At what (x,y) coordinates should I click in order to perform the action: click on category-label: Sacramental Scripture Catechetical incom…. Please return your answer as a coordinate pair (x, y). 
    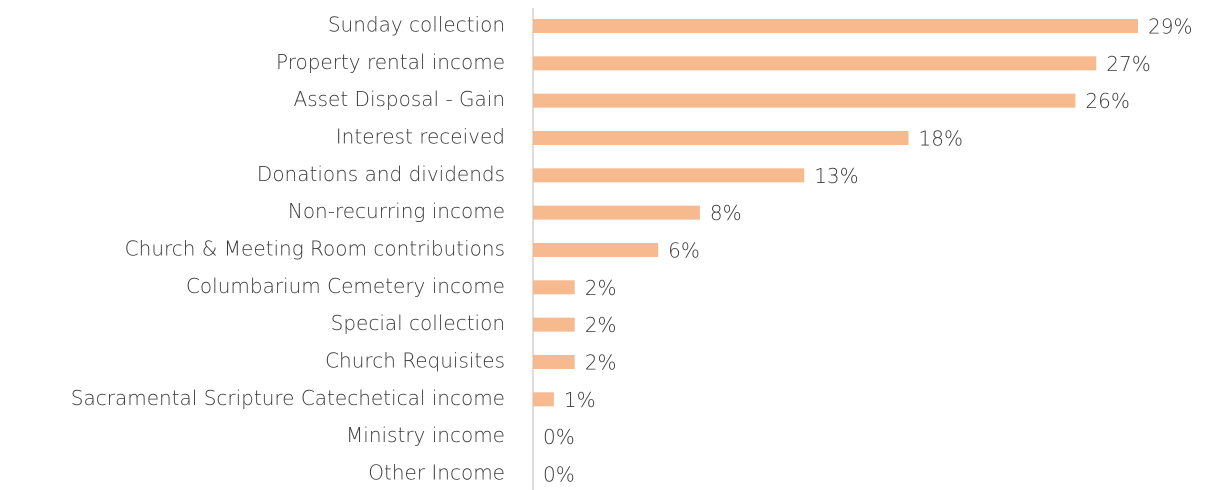
    Looking at the image, I should click on (288, 398).